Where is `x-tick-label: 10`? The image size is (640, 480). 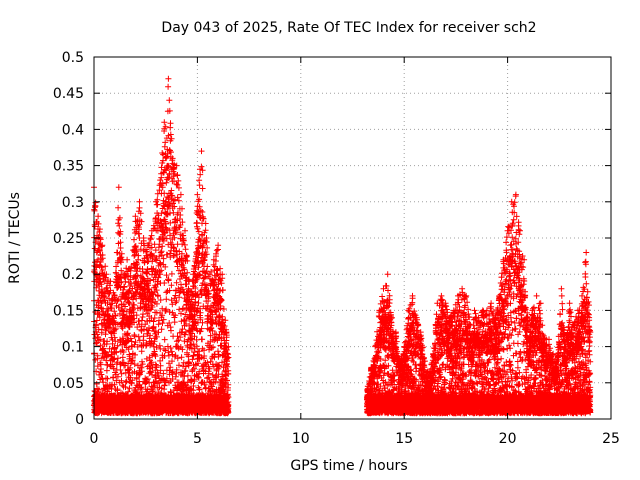
x-tick-label: 10 is located at coordinates (301, 439).